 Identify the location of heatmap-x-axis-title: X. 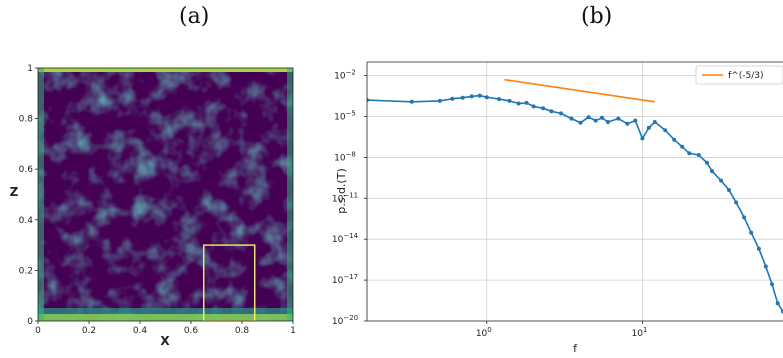
(165, 341).